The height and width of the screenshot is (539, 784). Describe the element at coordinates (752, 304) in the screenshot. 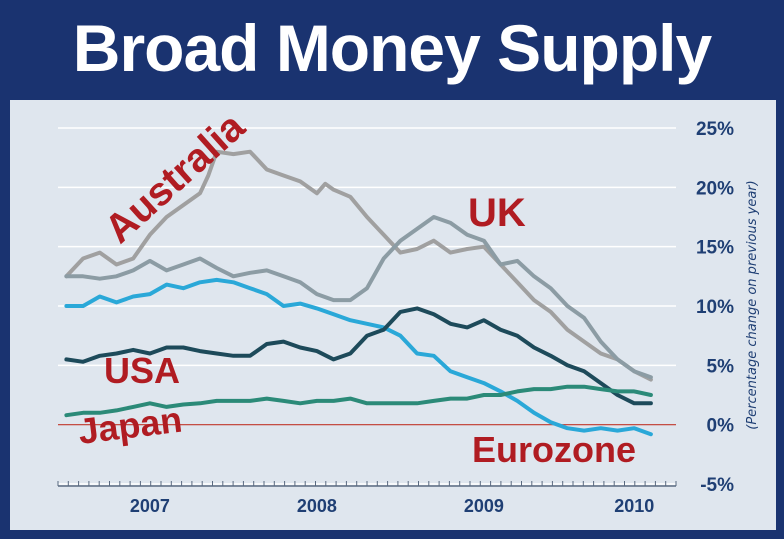

I see `y-axis-label: (Percentage change on previous year)` at that location.